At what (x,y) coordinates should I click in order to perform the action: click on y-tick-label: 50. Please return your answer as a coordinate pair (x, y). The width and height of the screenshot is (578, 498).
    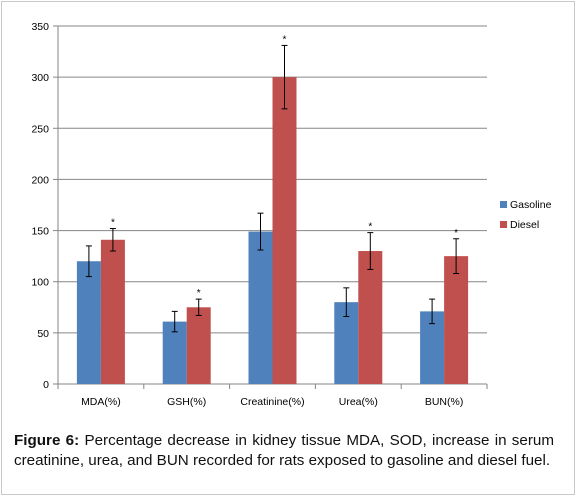
    Looking at the image, I should click on (43, 334).